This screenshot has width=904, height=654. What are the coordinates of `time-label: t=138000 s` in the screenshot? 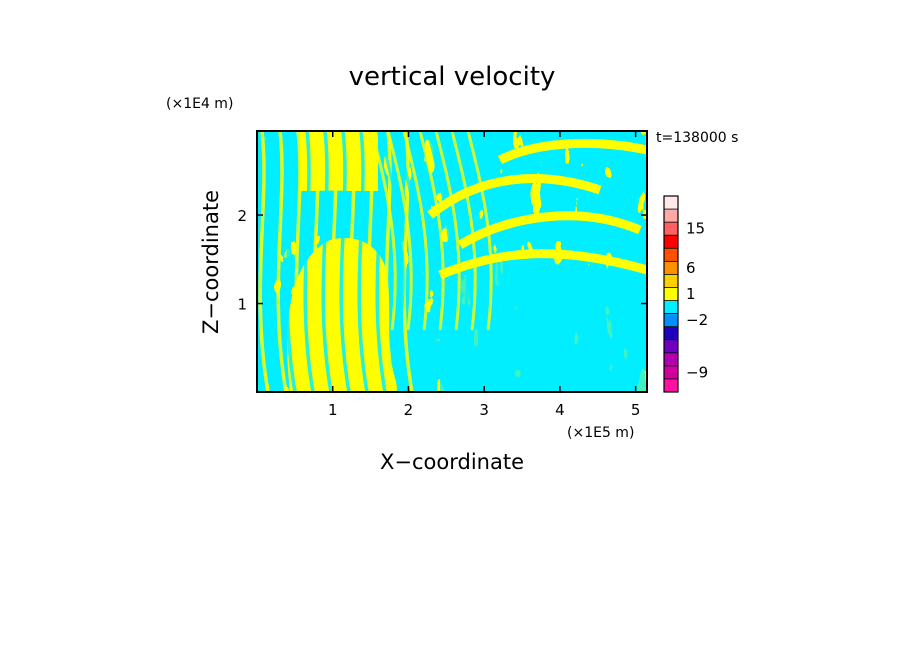 It's located at (697, 138).